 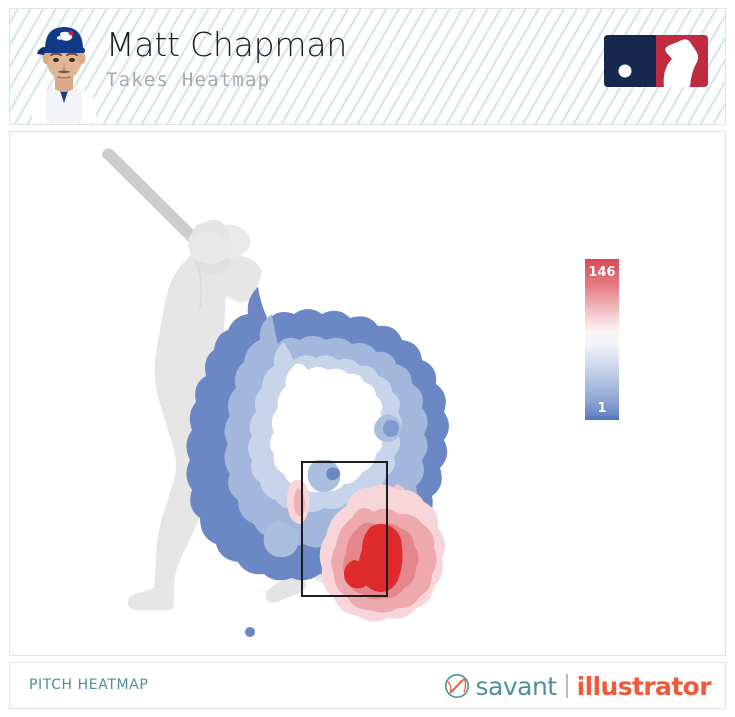 I want to click on savant-wordmark: savant, so click(x=516, y=686).